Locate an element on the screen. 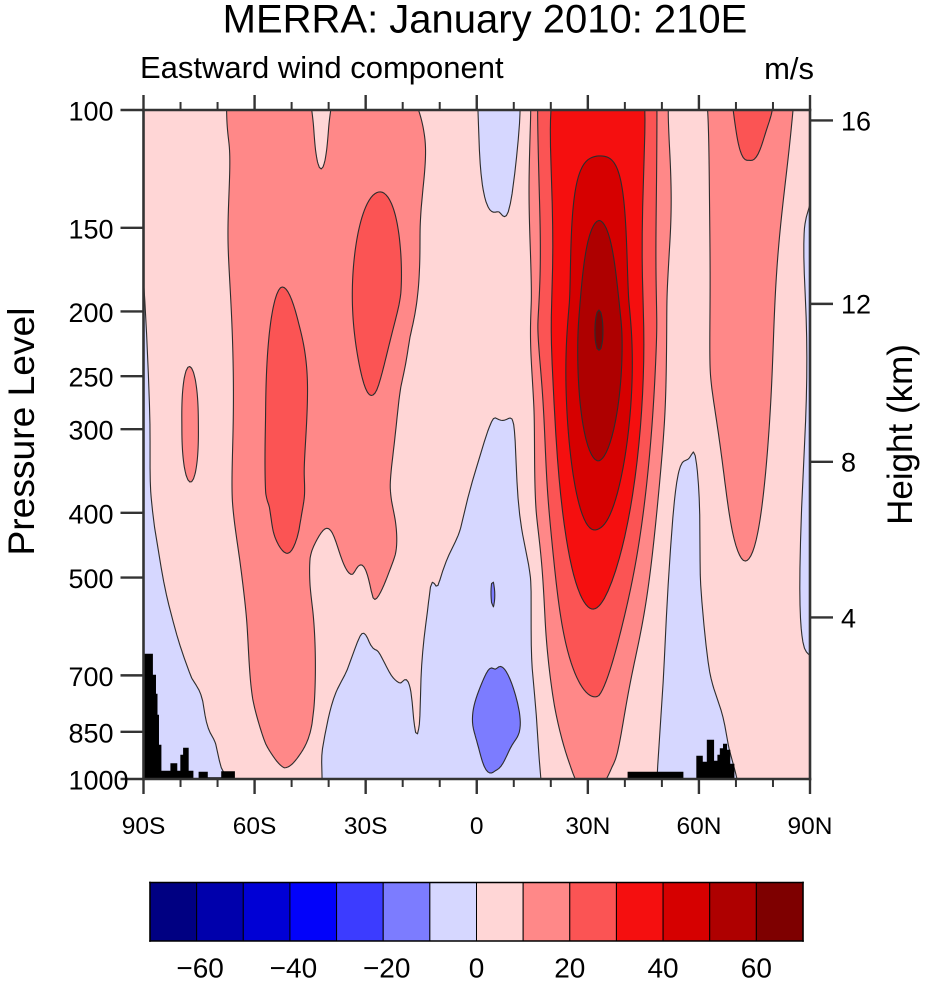 This screenshot has width=926, height=984. svg-text: 150 is located at coordinates (91, 229).